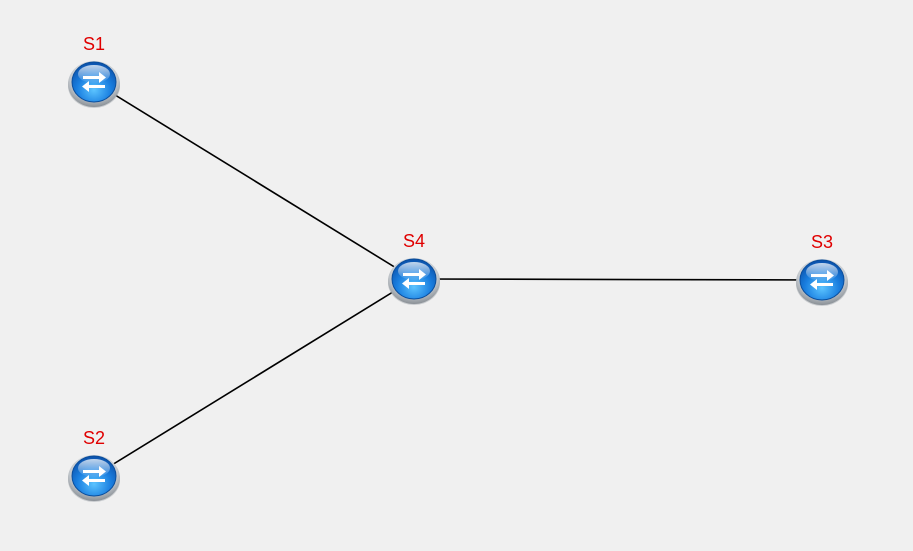 This screenshot has width=913, height=551. What do you see at coordinates (94, 44) in the screenshot?
I see `node-label-s1: S1` at bounding box center [94, 44].